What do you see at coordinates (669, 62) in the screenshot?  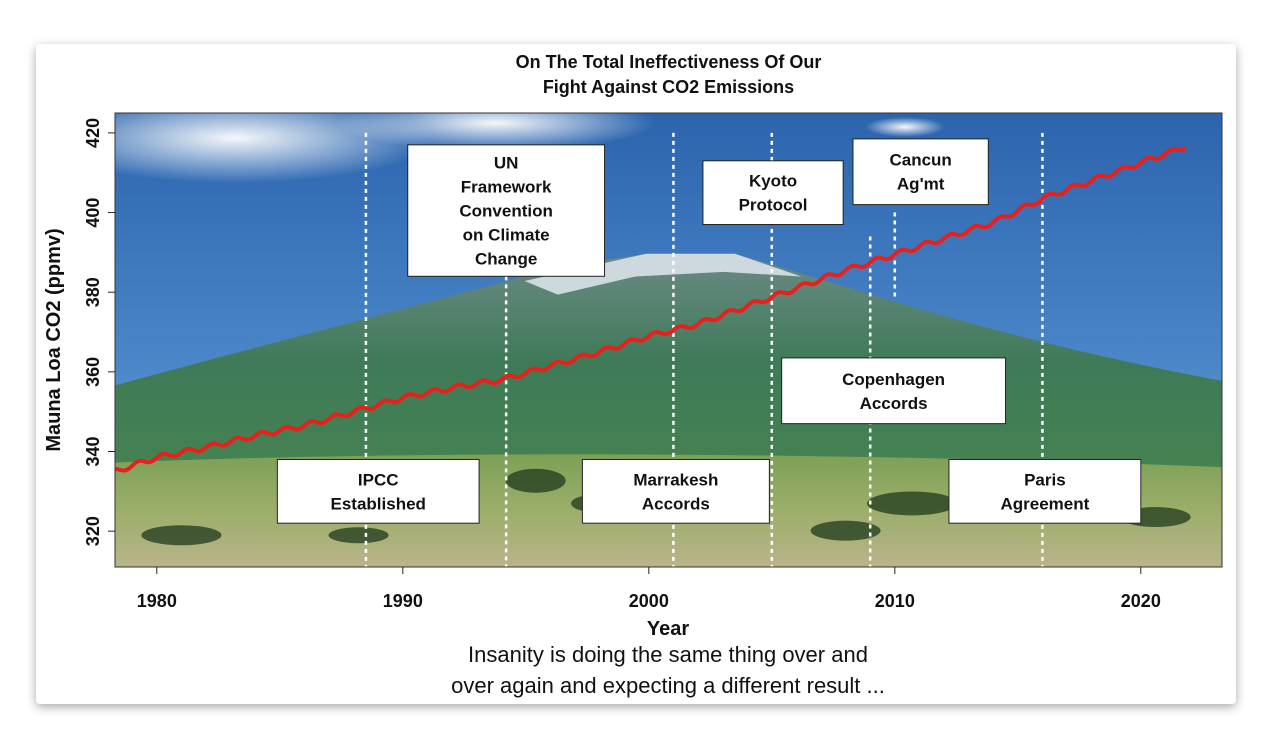 I see `chart-title-line: On The Total Ineffectiveness Of Our` at bounding box center [669, 62].